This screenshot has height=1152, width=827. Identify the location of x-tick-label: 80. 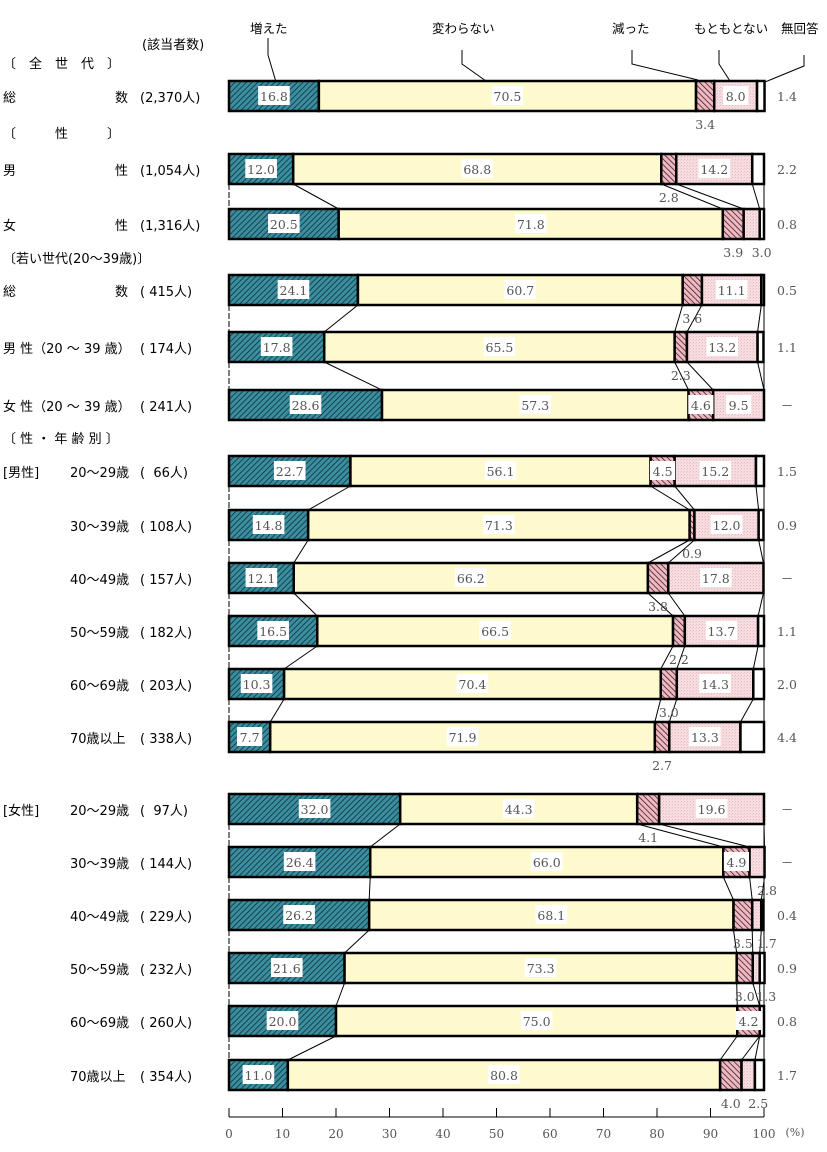
(656, 1134).